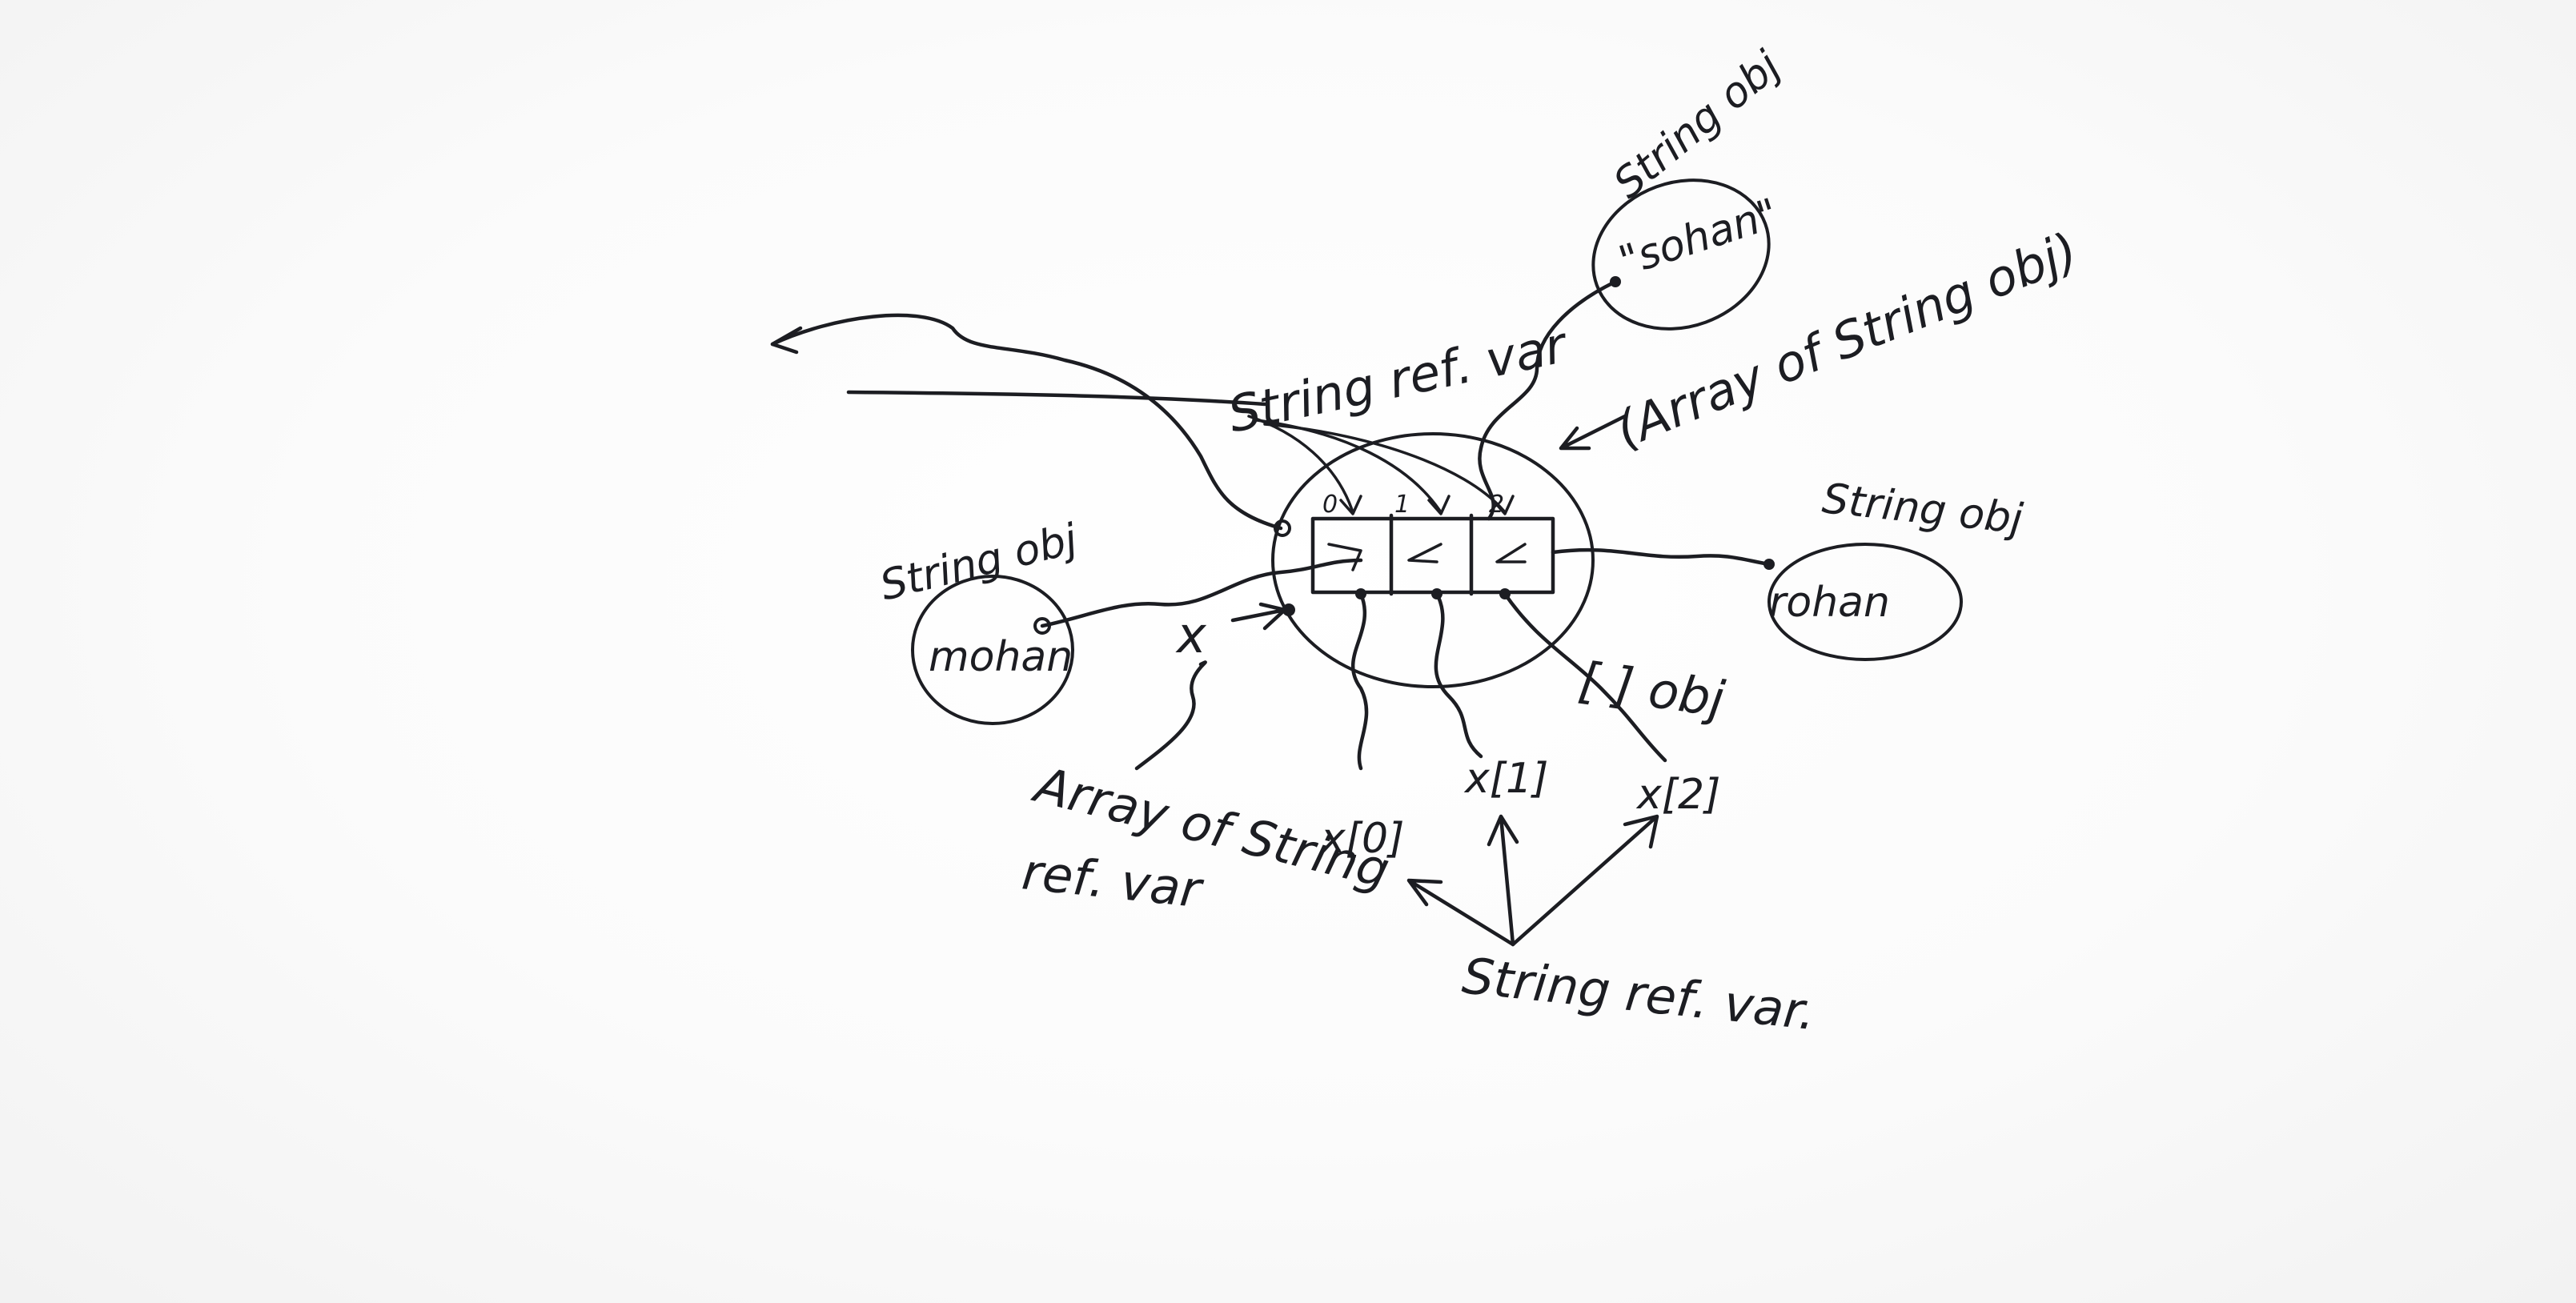  What do you see at coordinates (1548, 400) in the screenshot?
I see `wavy-line-to-sohan` at bounding box center [1548, 400].